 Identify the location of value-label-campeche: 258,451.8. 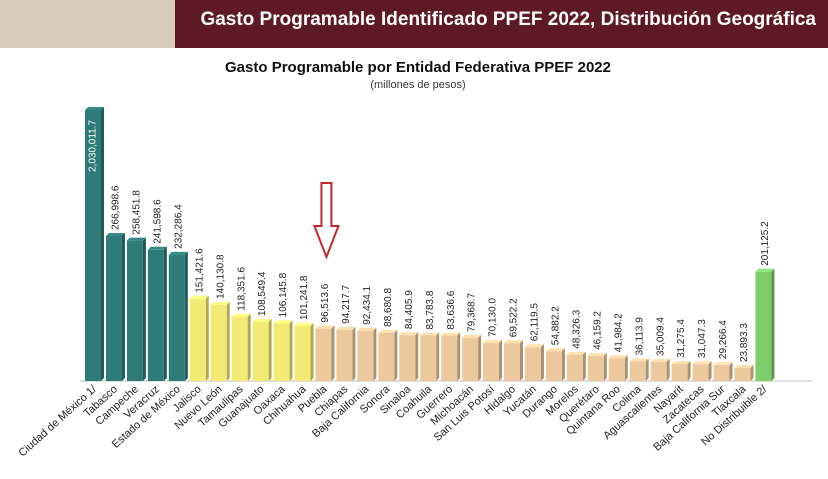
(137, 212).